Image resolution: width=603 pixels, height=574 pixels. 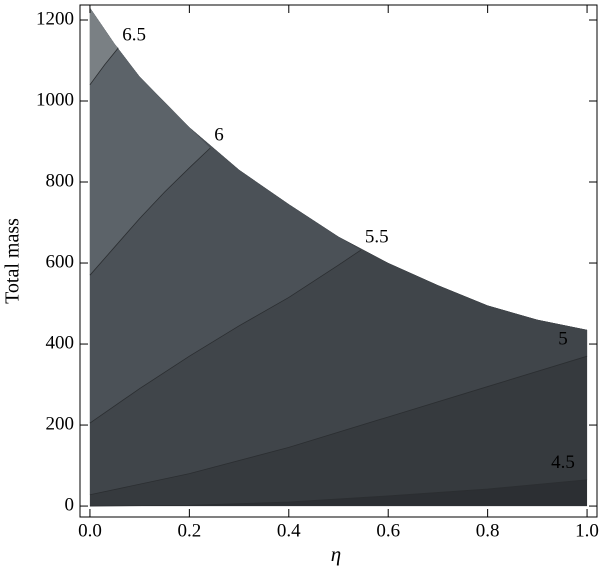 I want to click on x-tick-label: 0.6, so click(x=388, y=530).